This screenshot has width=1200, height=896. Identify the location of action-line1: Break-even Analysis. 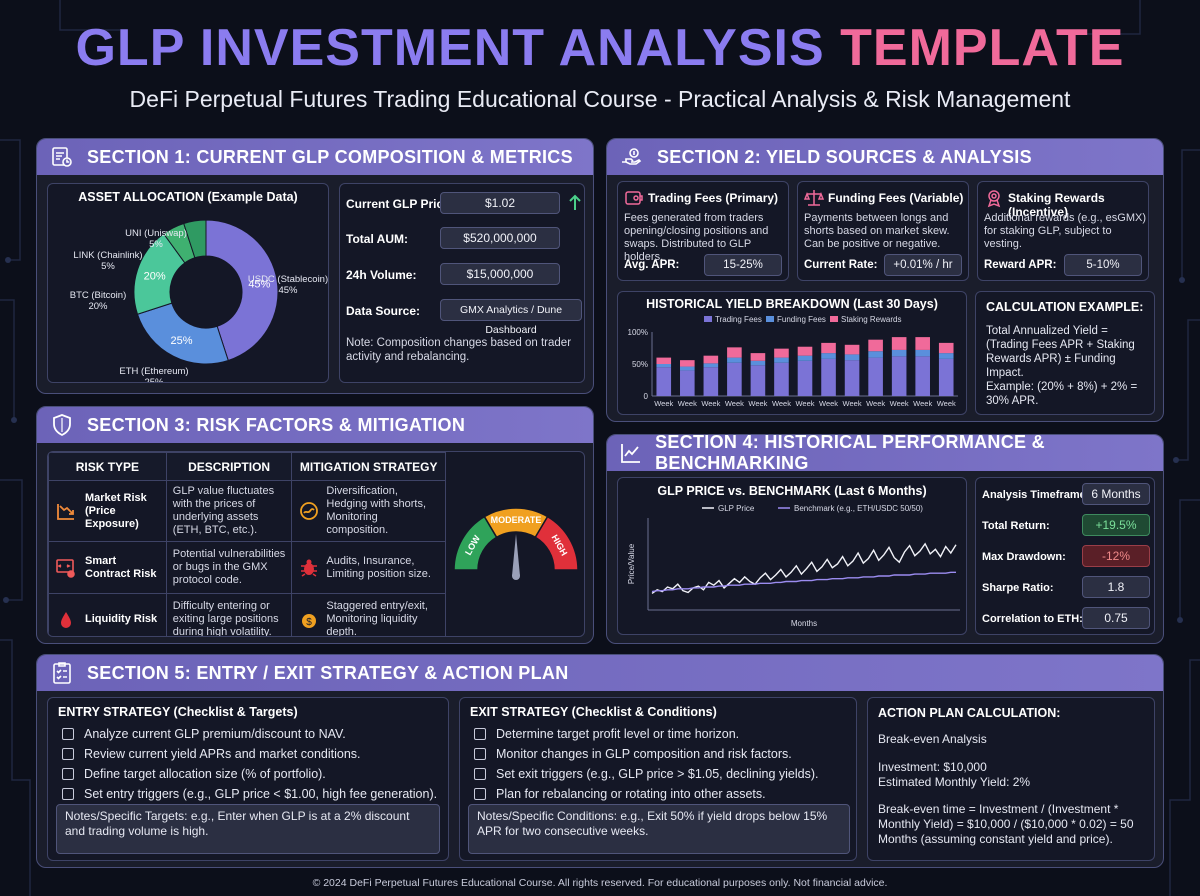
(932, 739).